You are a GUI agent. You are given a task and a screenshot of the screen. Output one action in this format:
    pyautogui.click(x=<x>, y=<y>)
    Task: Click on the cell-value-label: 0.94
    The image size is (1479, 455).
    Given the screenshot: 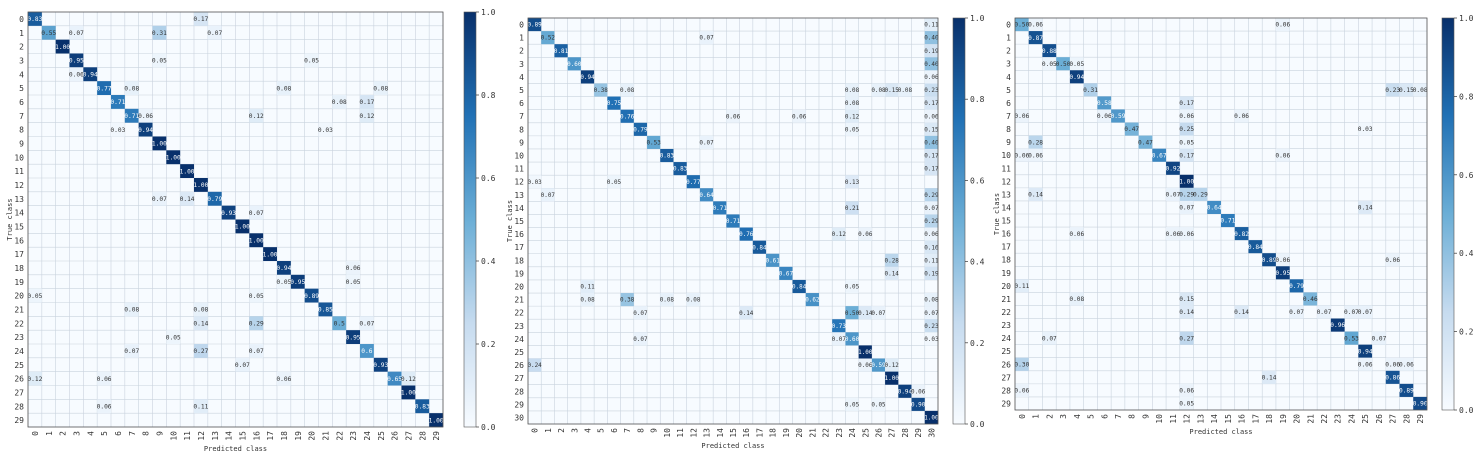 What is the action you would take?
    pyautogui.click(x=145, y=130)
    